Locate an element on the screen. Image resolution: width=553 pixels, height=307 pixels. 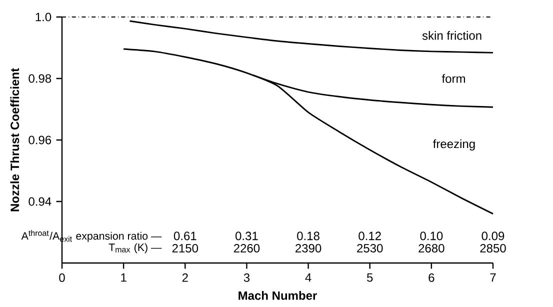
y-tick-label: 1.0 is located at coordinates (44, 17).